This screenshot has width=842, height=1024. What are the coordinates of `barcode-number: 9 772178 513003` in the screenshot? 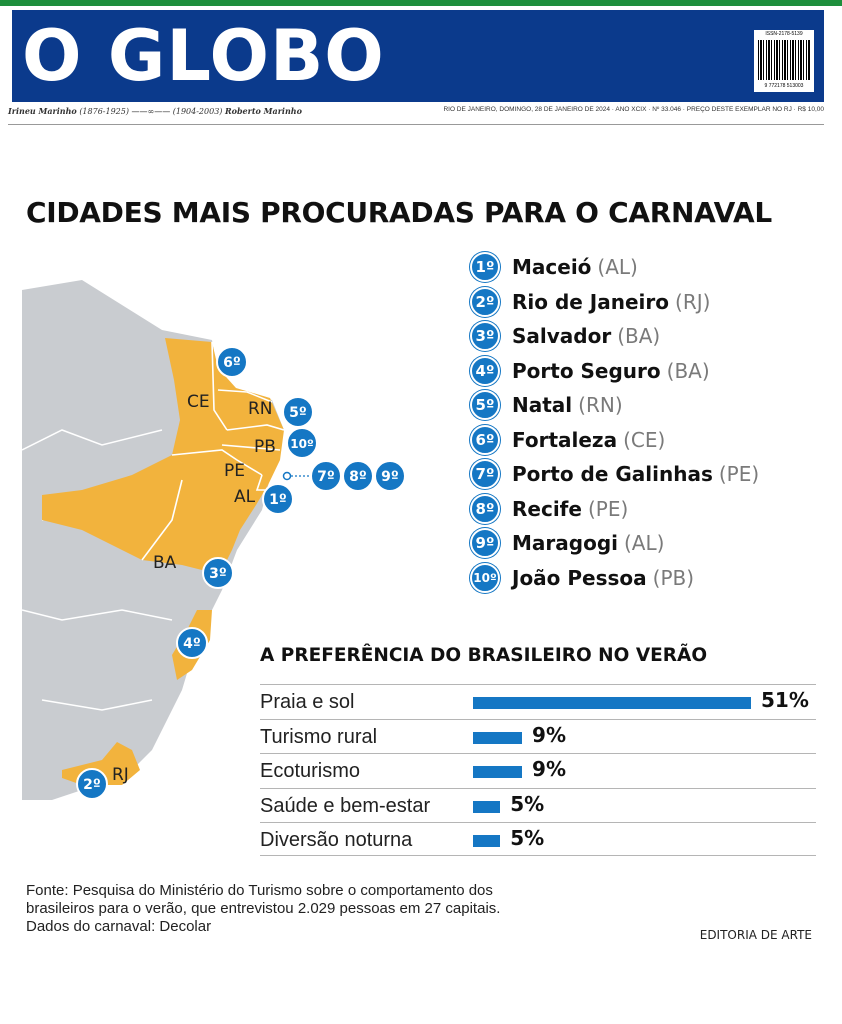 It's located at (784, 86).